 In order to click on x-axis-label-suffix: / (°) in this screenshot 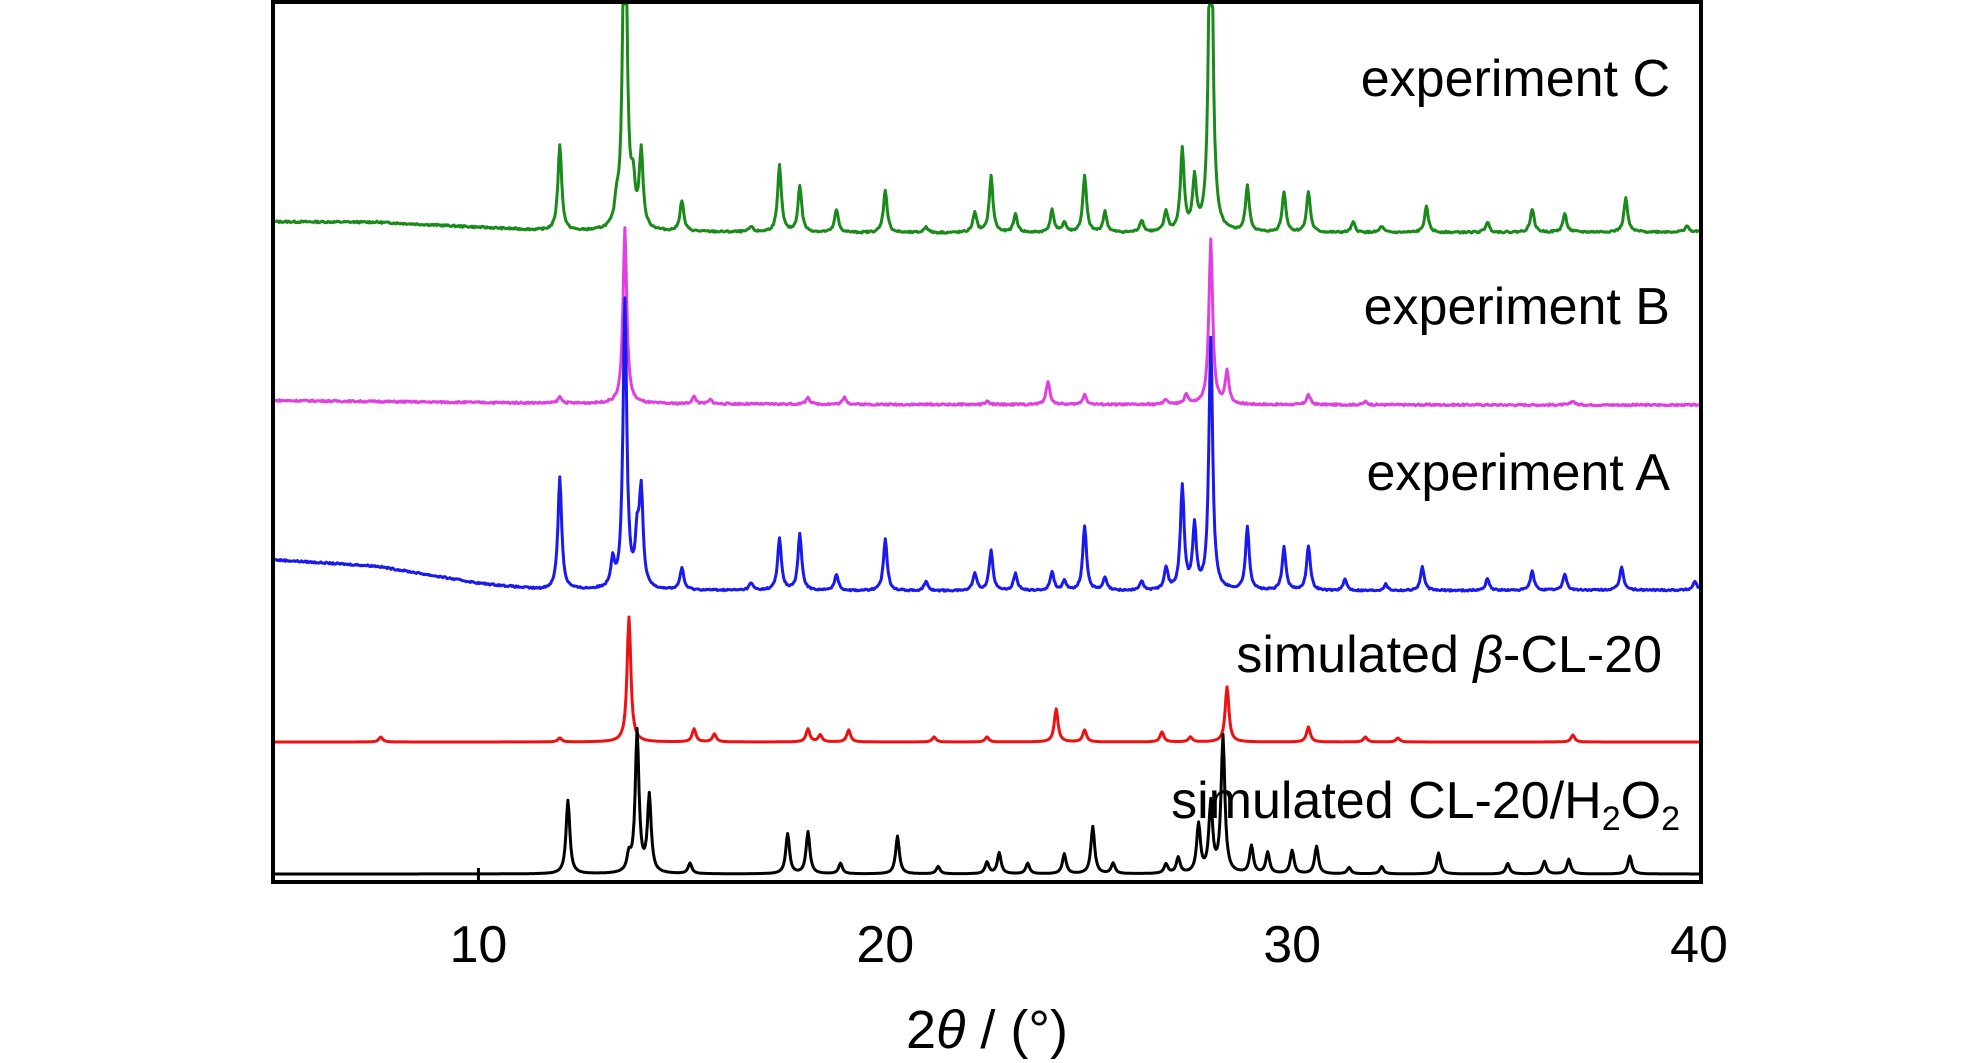, I will do `click(1016, 1030)`.